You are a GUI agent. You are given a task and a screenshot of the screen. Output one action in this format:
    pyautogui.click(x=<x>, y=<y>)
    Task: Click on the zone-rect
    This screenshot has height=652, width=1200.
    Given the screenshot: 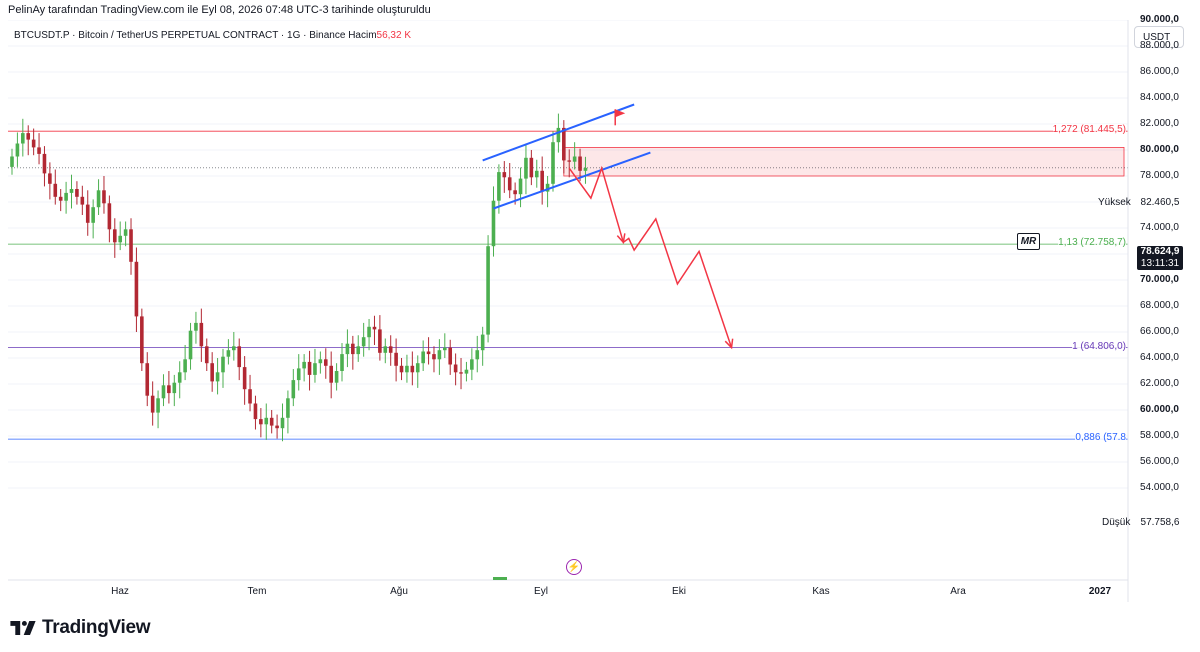 What is the action you would take?
    pyautogui.click(x=844, y=162)
    